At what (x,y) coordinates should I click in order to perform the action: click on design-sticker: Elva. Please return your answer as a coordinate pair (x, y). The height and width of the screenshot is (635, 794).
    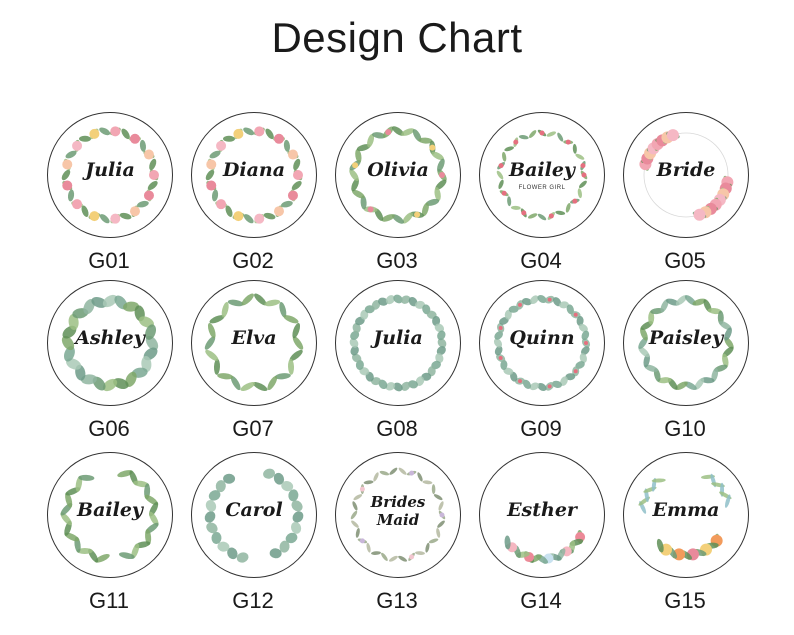
    Looking at the image, I should click on (254, 343).